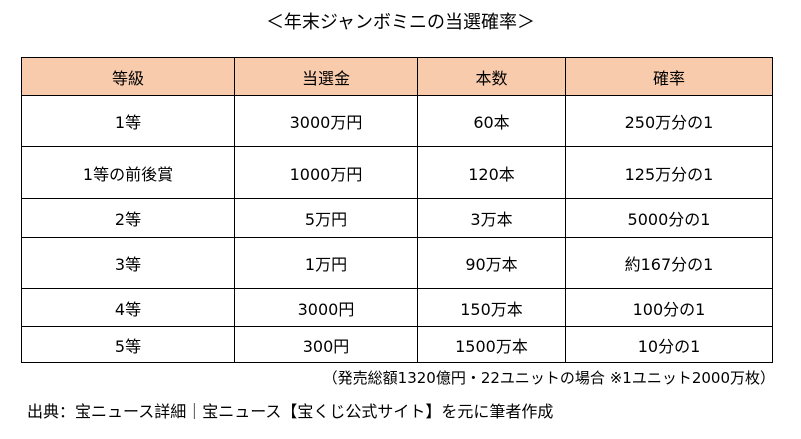  Describe the element at coordinates (548, 378) in the screenshot. I see `footnote: （発売総額1320億円・22ユニットの場合 ※1ユニット2000万枚）` at that location.